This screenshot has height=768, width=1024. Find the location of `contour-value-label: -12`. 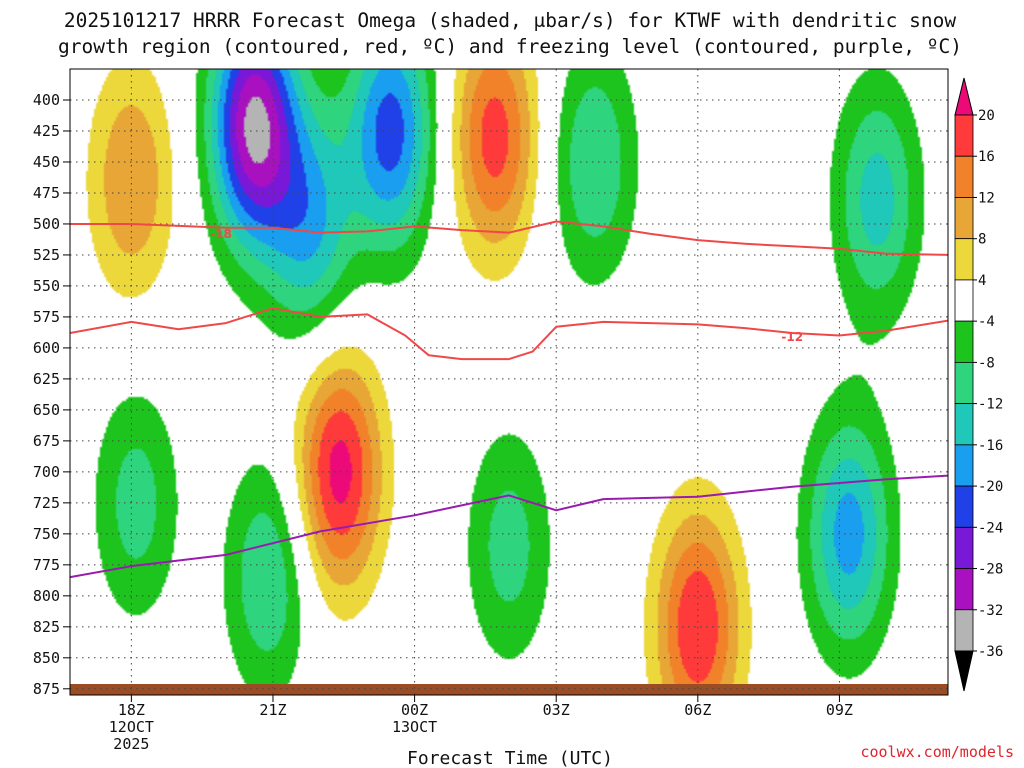

contour-value-label: -12 is located at coordinates (792, 337).